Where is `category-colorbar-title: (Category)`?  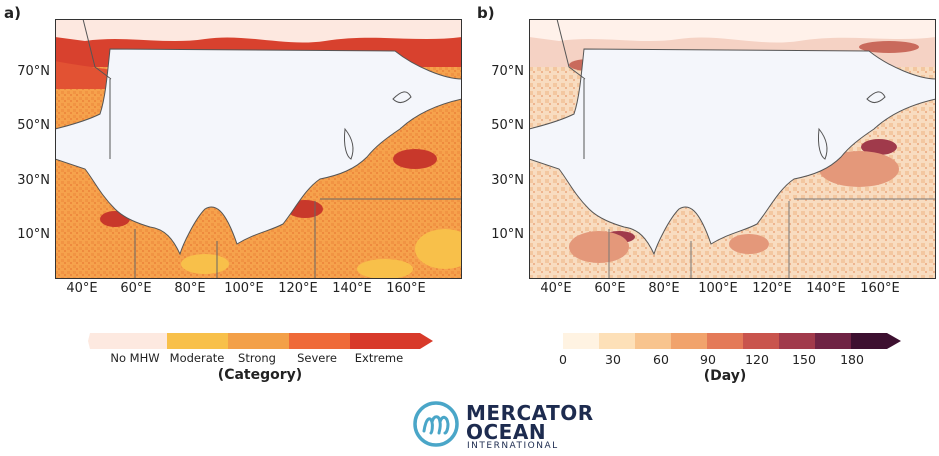 category-colorbar-title: (Category) is located at coordinates (260, 375).